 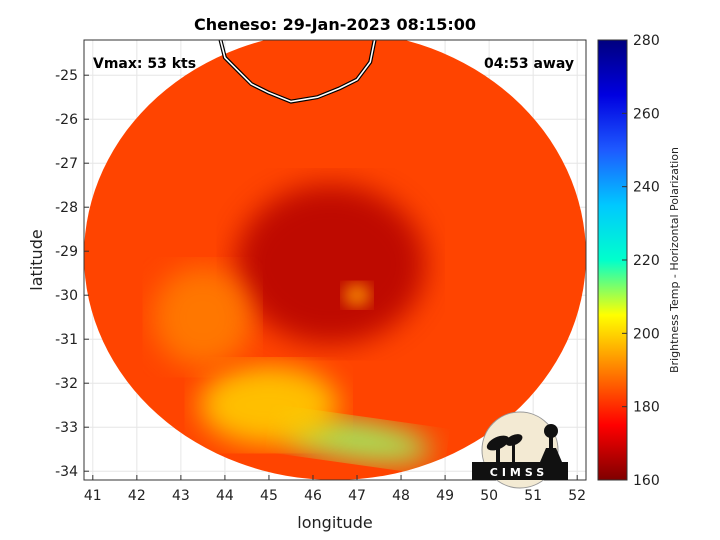 I want to click on x-tick-label: 51, so click(x=533, y=496).